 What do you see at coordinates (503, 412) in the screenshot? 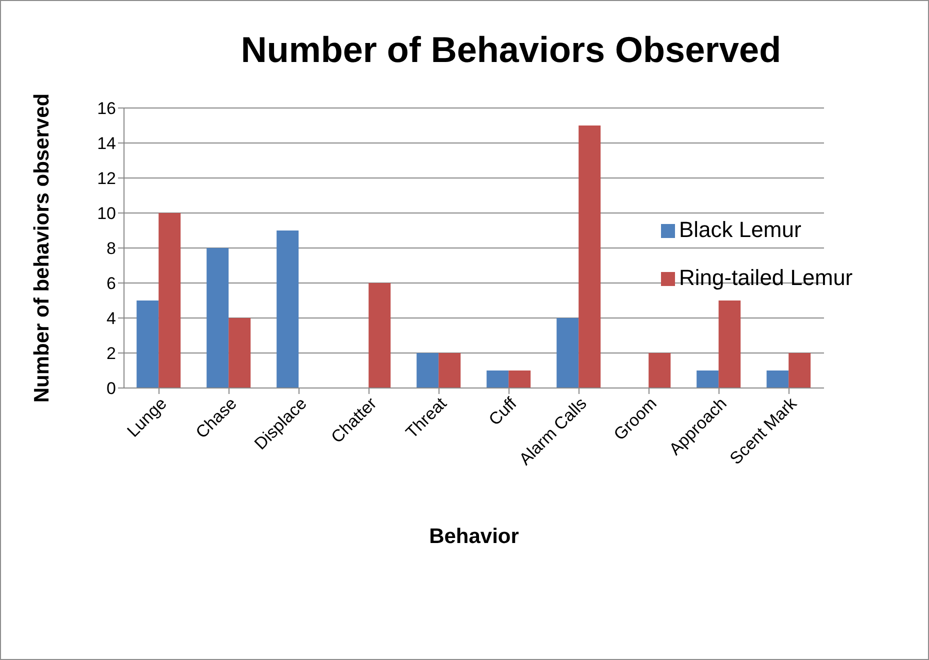
I see `x-tick-label: Cuff` at bounding box center [503, 412].